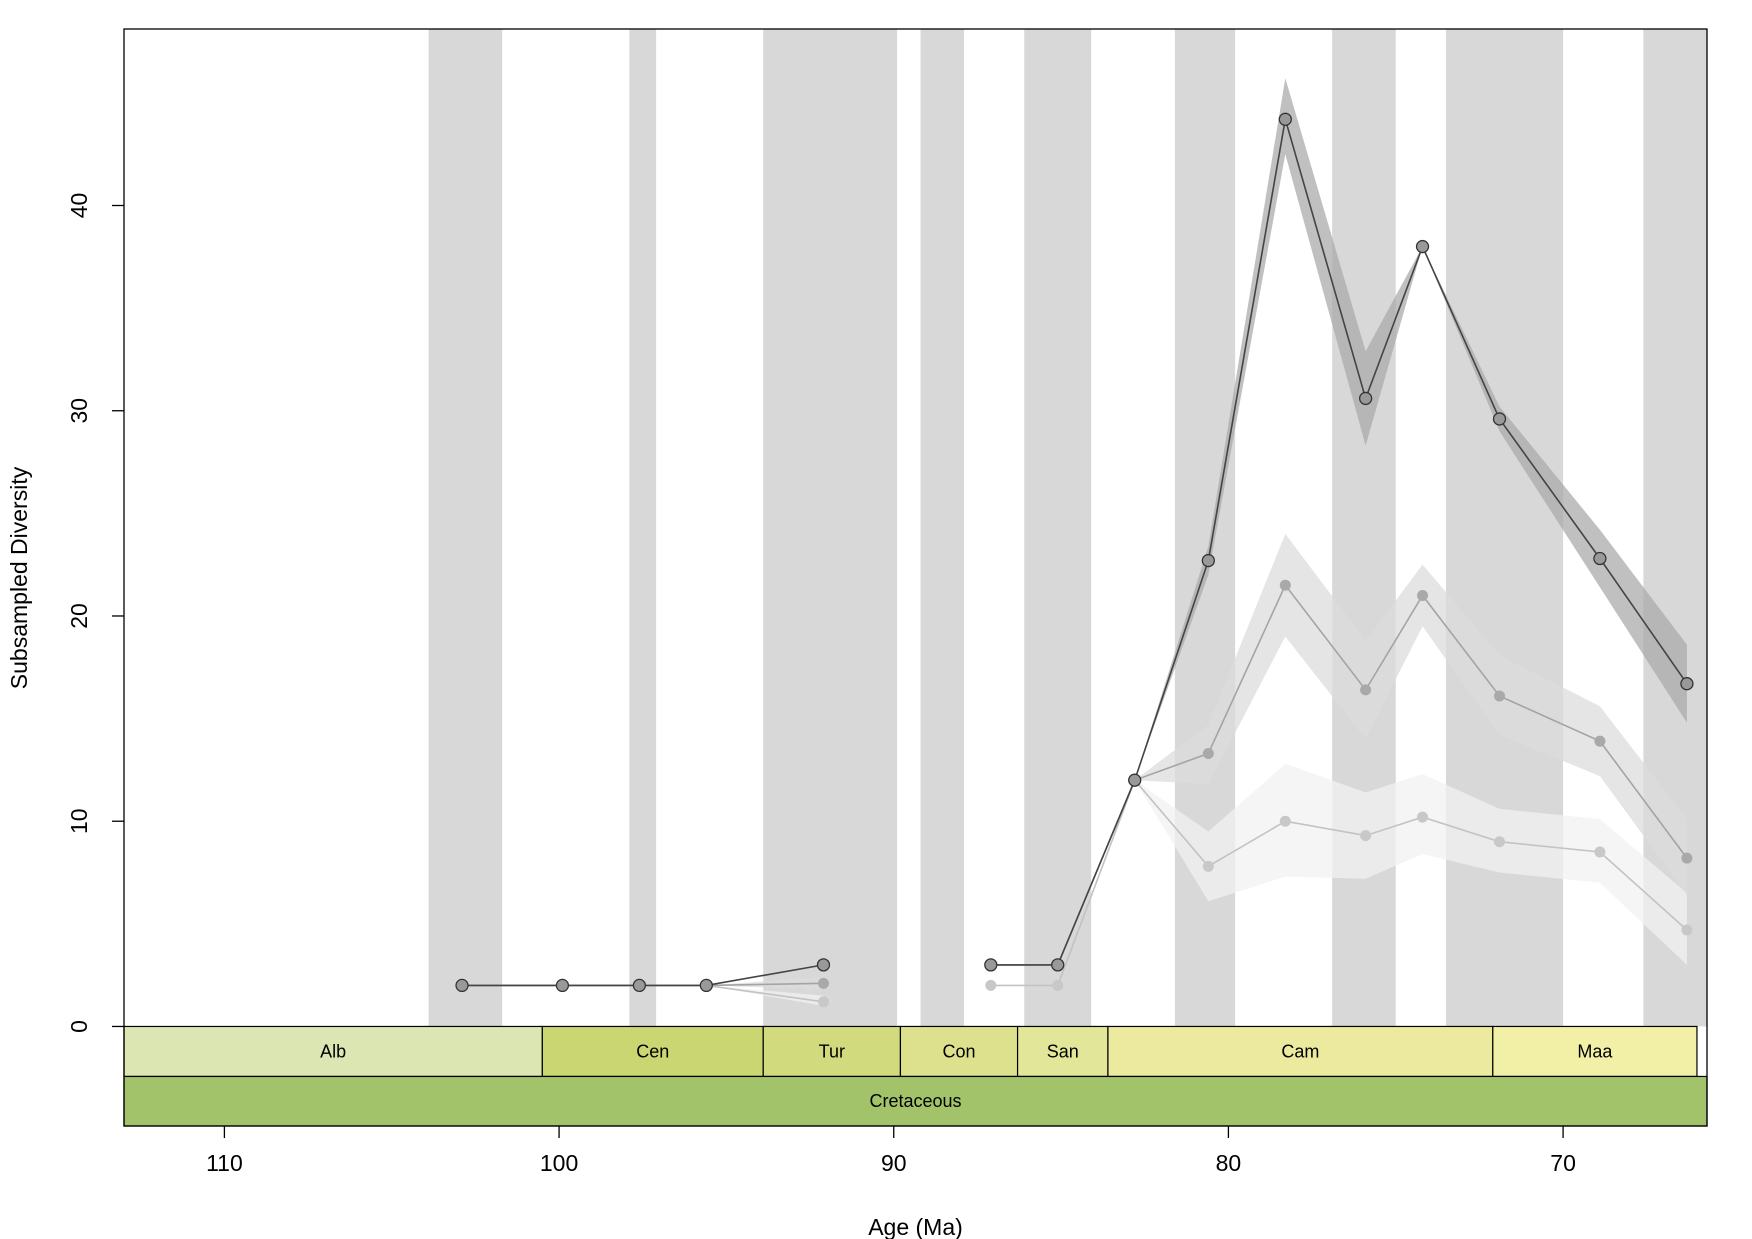 This screenshot has height=1239, width=1752. I want to click on stage-box-maa, so click(1595, 1051).